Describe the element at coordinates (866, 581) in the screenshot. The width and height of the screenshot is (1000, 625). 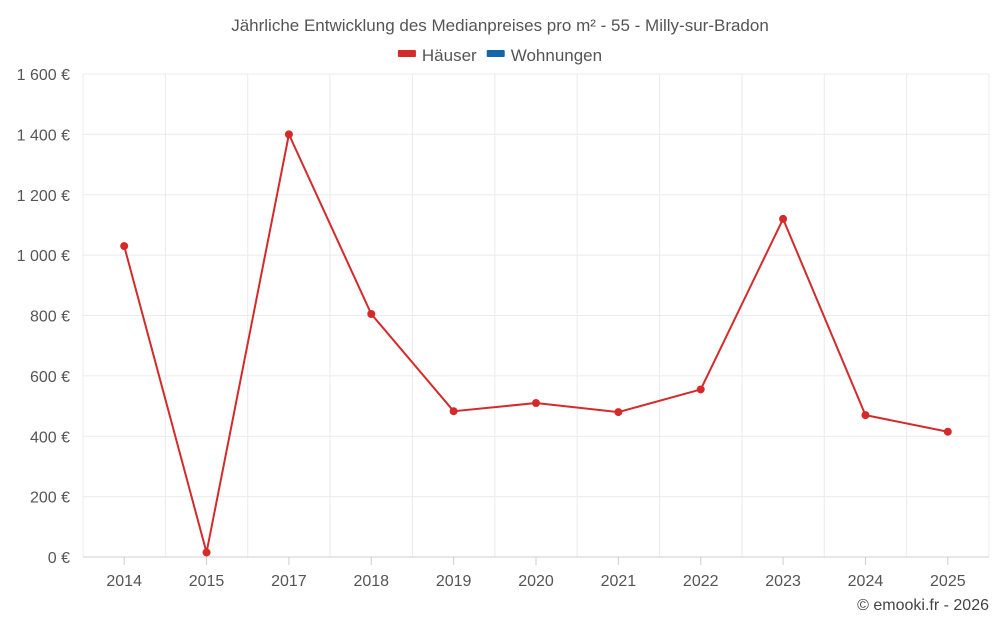
I see `x-tick-label: 2024` at that location.